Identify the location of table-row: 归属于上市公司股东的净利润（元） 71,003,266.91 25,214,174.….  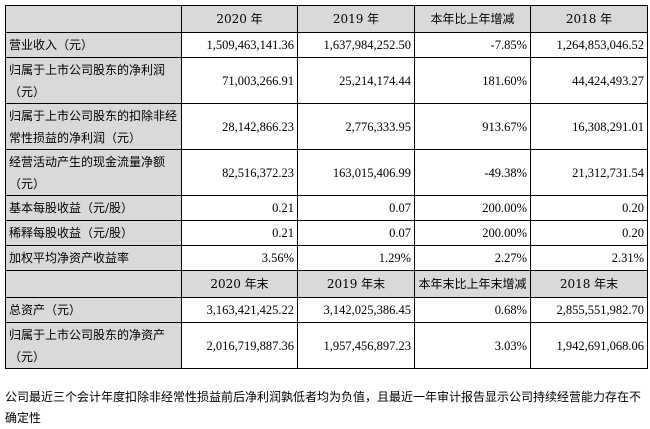
(326, 80).